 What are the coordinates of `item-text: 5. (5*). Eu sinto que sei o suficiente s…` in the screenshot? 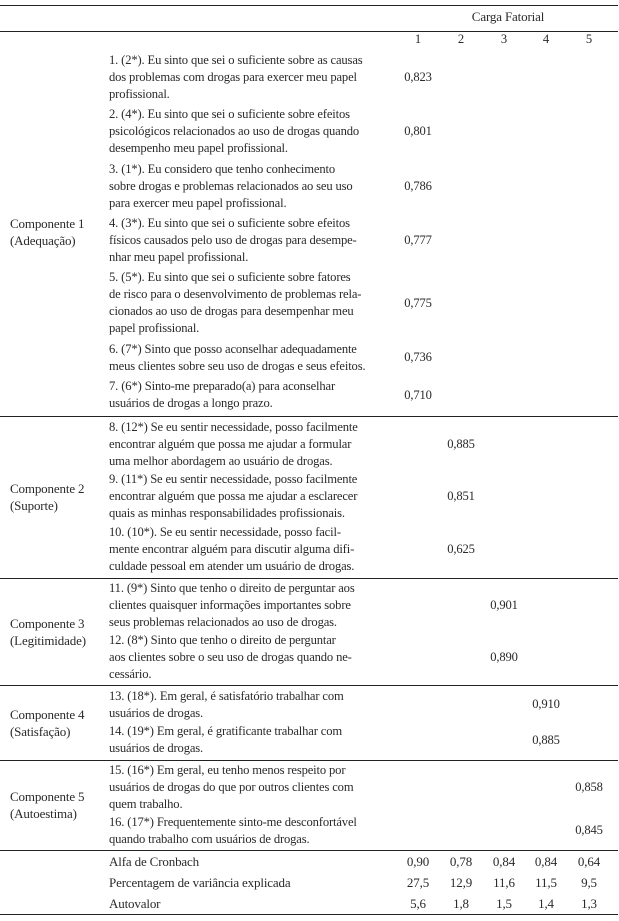 It's located at (235, 303).